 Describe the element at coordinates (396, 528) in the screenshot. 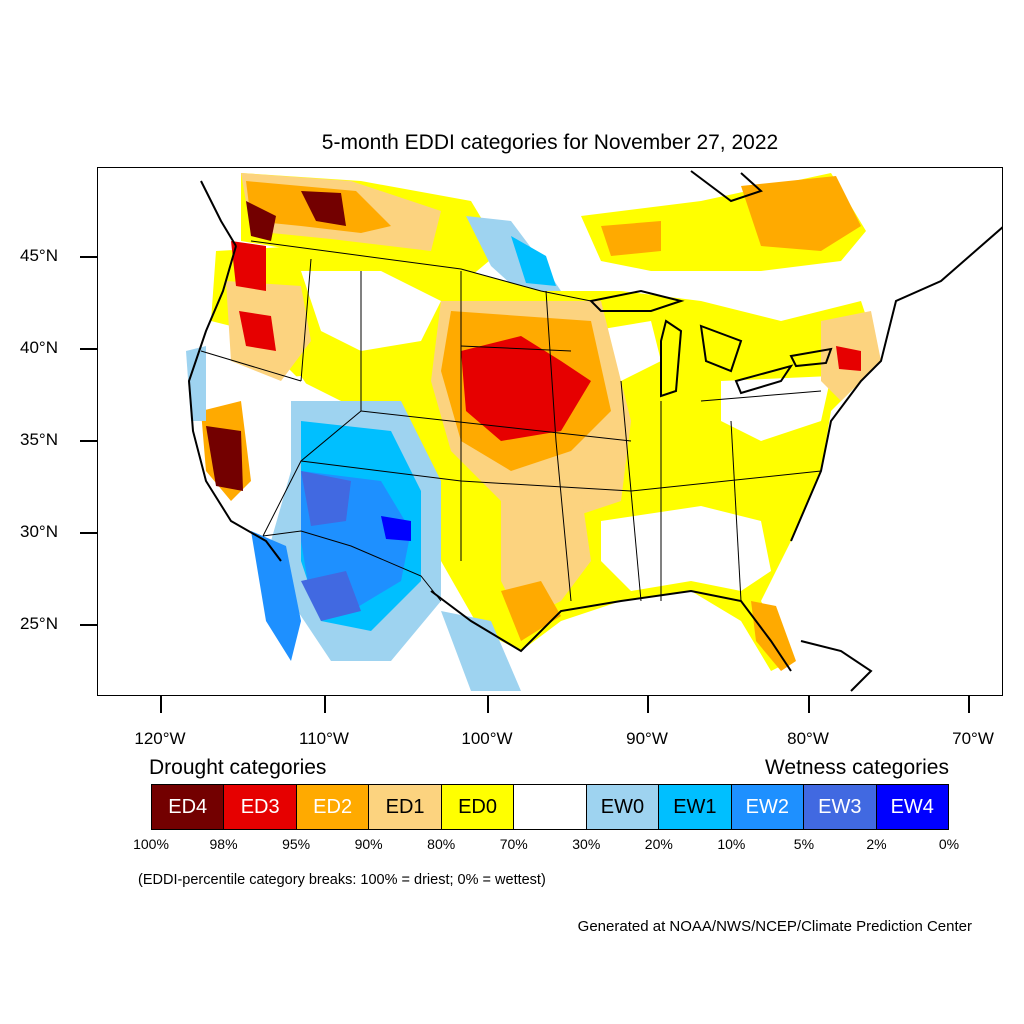

I see `region-ew4-newmexico` at that location.